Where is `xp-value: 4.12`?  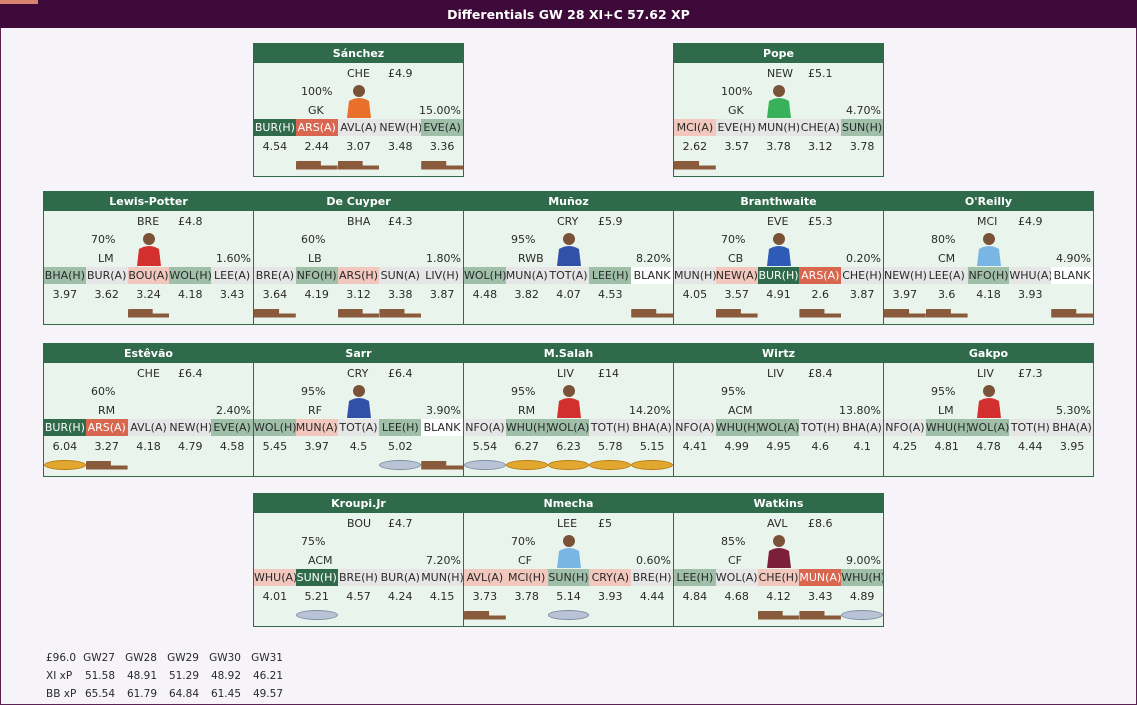 xp-value: 4.12 is located at coordinates (778, 596).